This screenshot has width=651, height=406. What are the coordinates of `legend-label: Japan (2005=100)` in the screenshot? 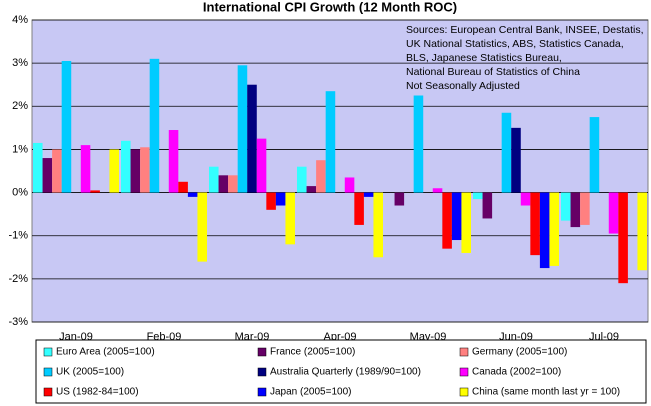 It's located at (310, 392).